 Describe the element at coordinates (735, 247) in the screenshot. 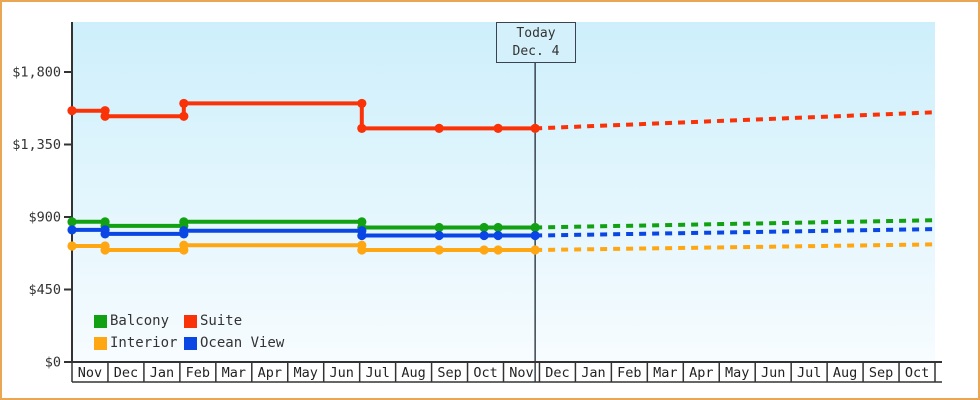

I see `series-interior-forecast-line` at that location.